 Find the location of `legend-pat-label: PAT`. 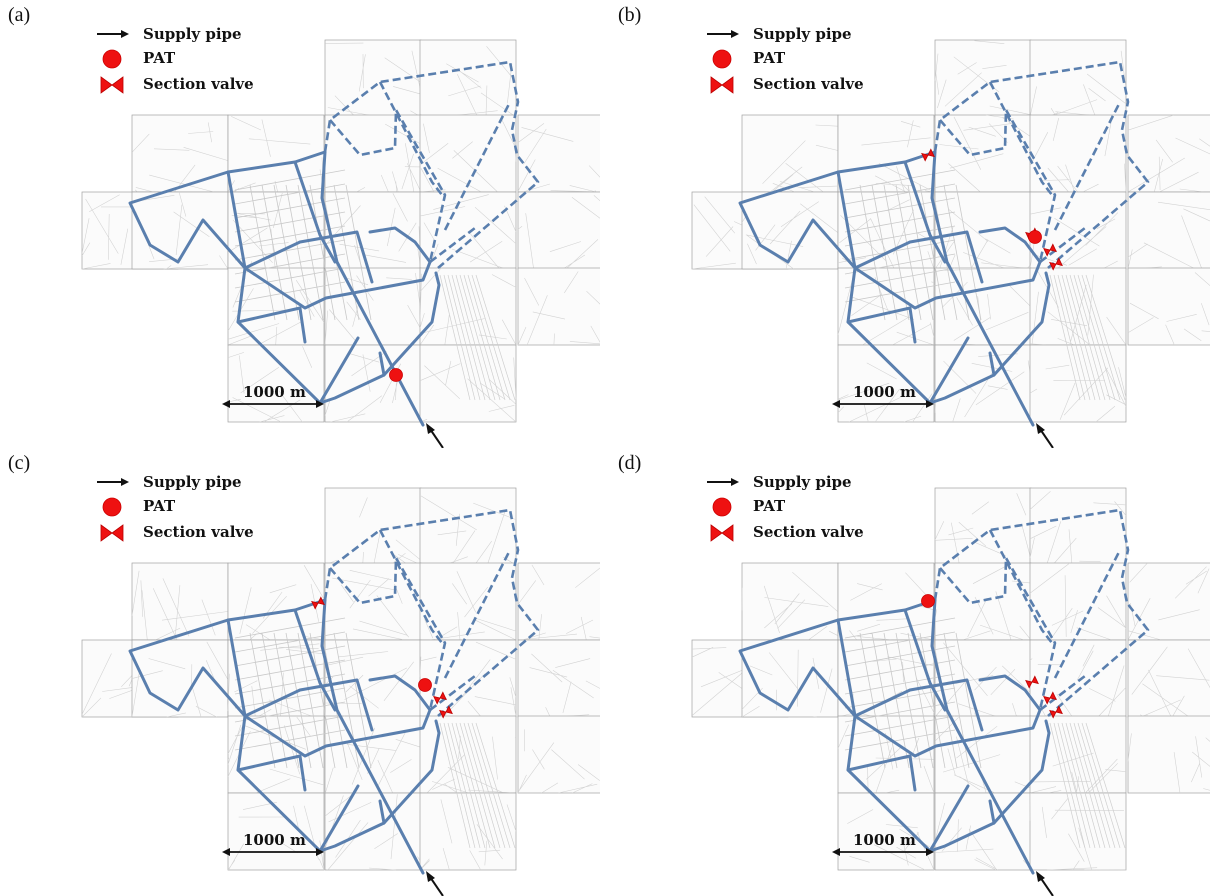

legend-pat-label: PAT is located at coordinates (159, 58).